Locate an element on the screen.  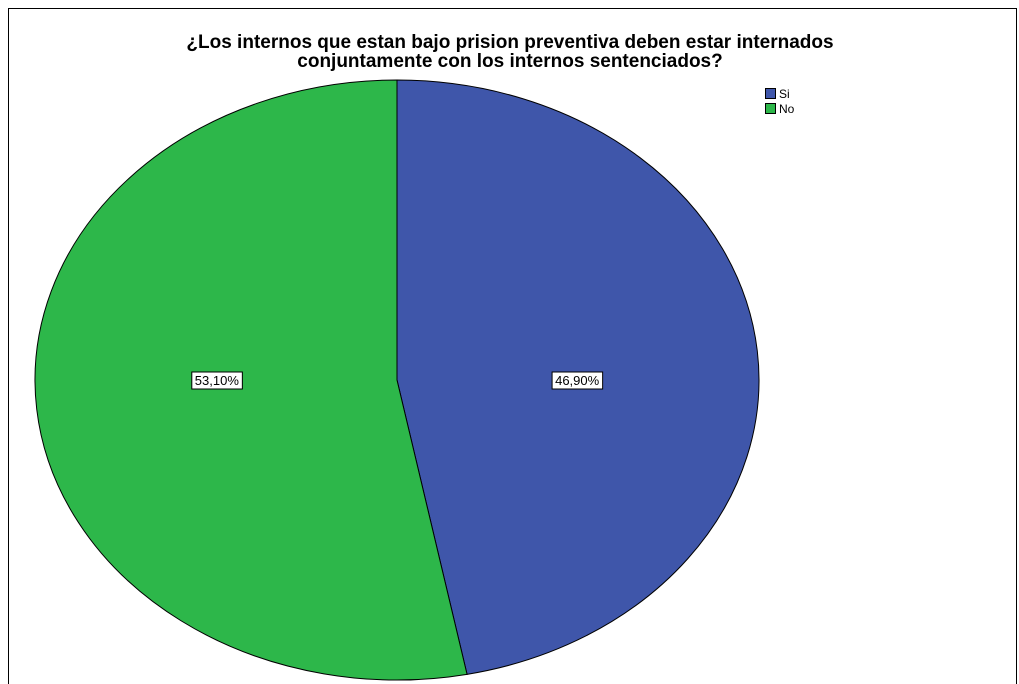
pie-label-text-no: 53,10% is located at coordinates (217, 380).